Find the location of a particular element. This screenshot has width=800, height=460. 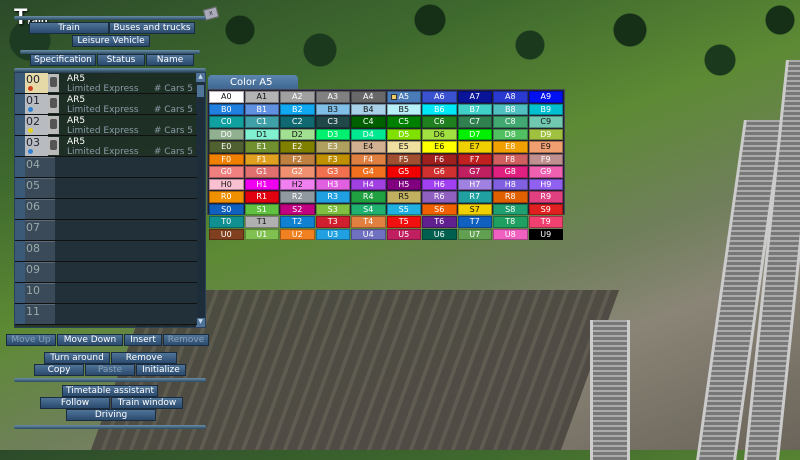

color-swatch-a4: A4 is located at coordinates (368, 97).